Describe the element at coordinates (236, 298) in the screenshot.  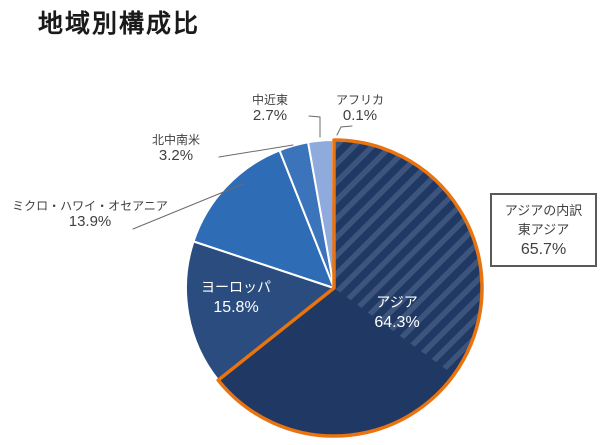
I see `slice-label-europe: ヨーロッパ 15.8%` at that location.